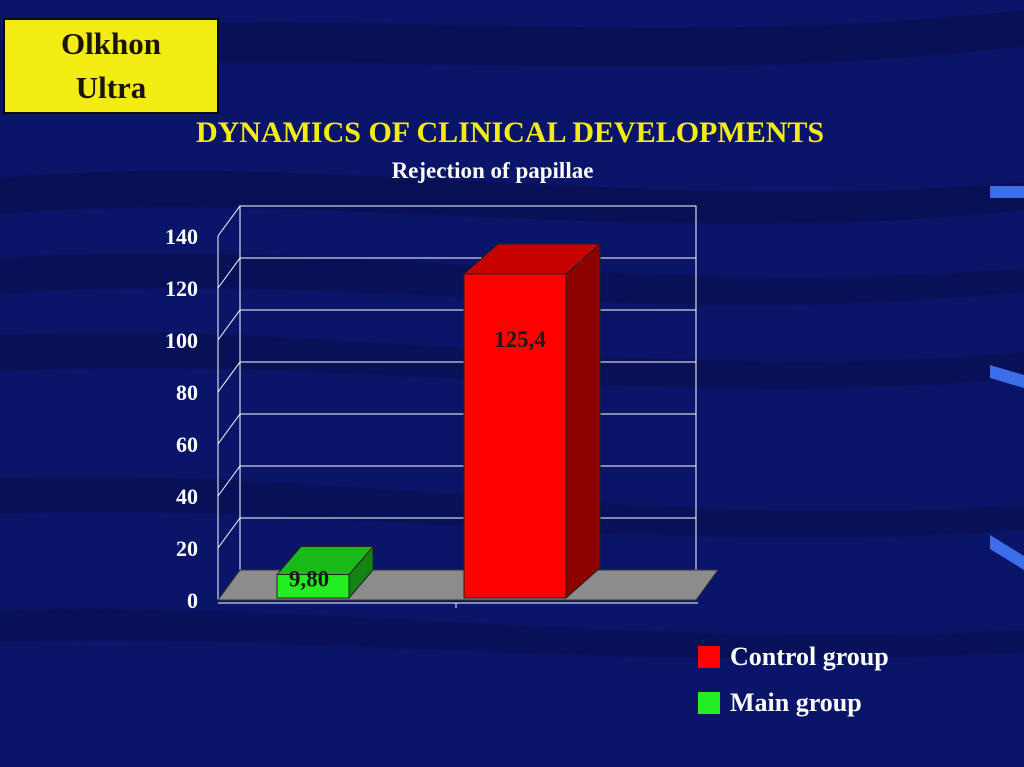 Image resolution: width=1024 pixels, height=767 pixels. I want to click on y-tick-label: 100, so click(181, 340).